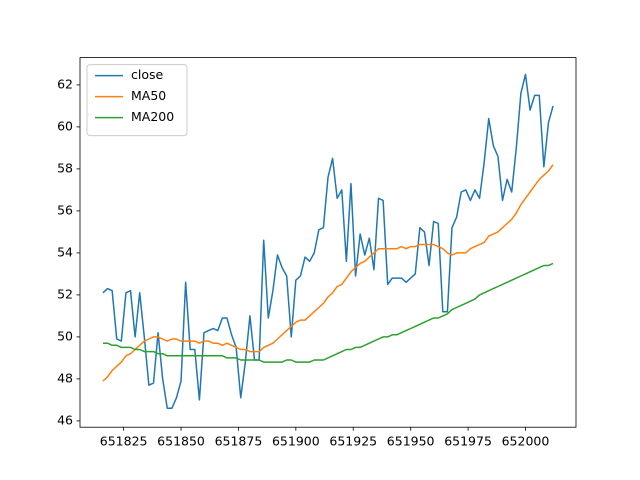 This screenshot has height=480, width=640. What do you see at coordinates (65, 251) in the screenshot?
I see `y-tick-label: 54` at bounding box center [65, 251].